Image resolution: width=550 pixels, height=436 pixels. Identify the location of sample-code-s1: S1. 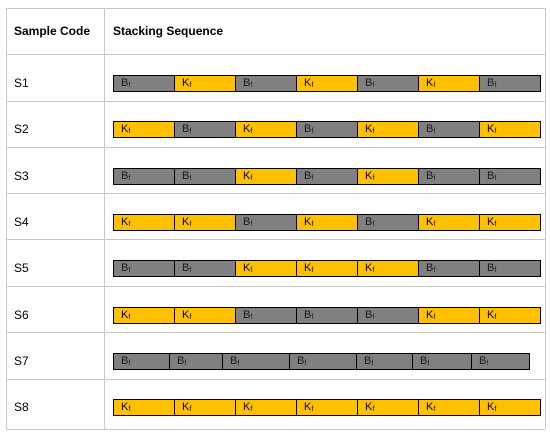
(21, 83).